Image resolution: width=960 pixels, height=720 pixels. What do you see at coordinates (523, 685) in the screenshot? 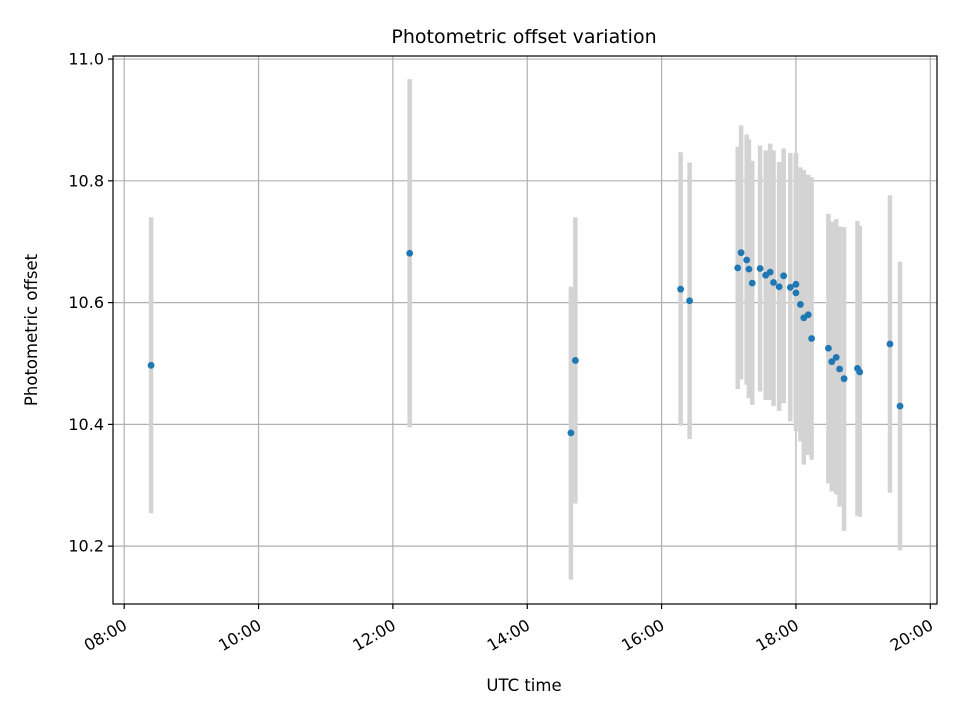
I see `x-axis-title: UTC time` at bounding box center [523, 685].